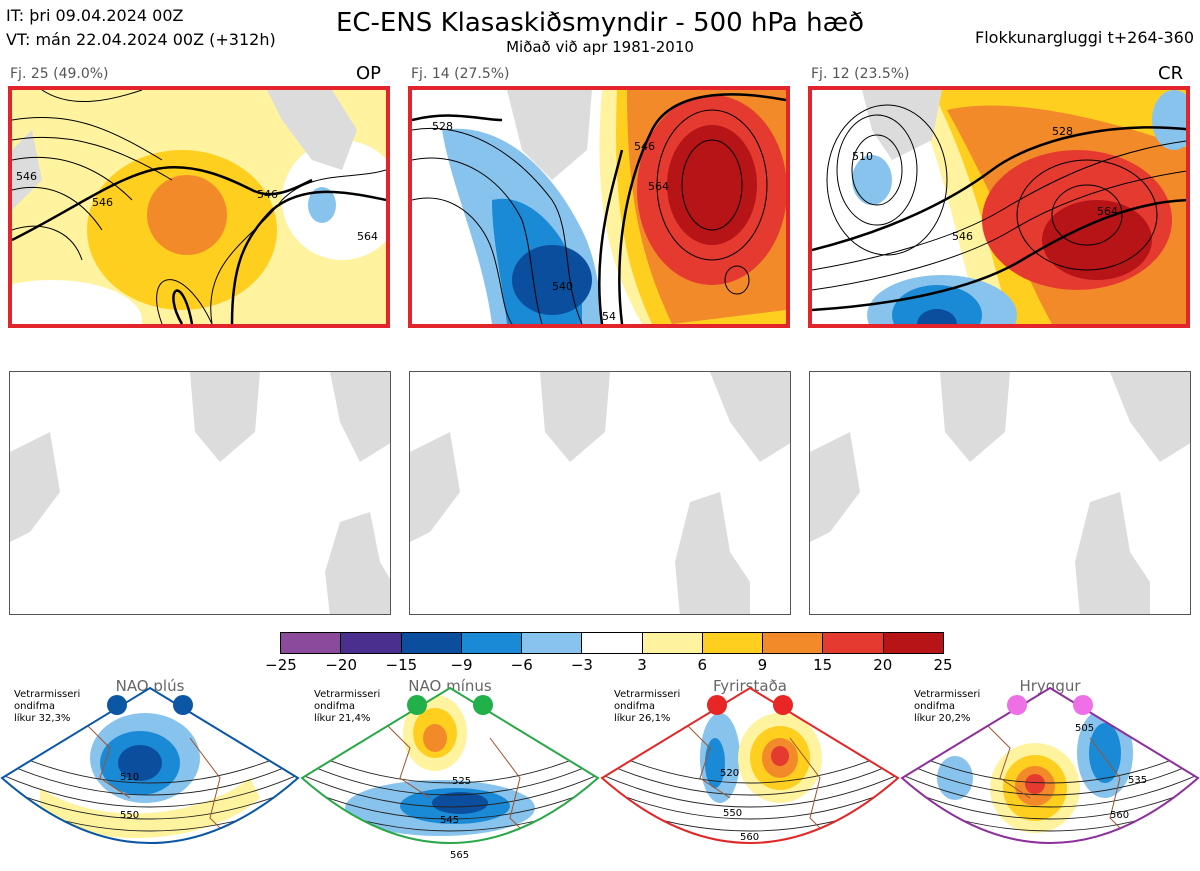  Describe the element at coordinates (129, 777) in the screenshot. I see `regime-contour-label: 510` at that location.